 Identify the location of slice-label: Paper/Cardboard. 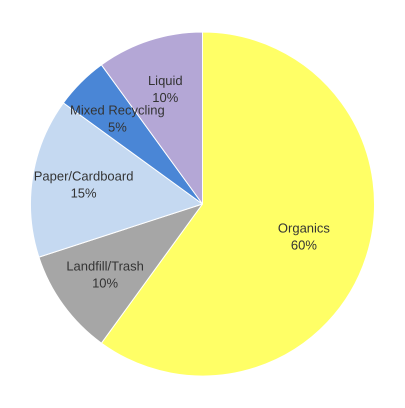
(84, 176).